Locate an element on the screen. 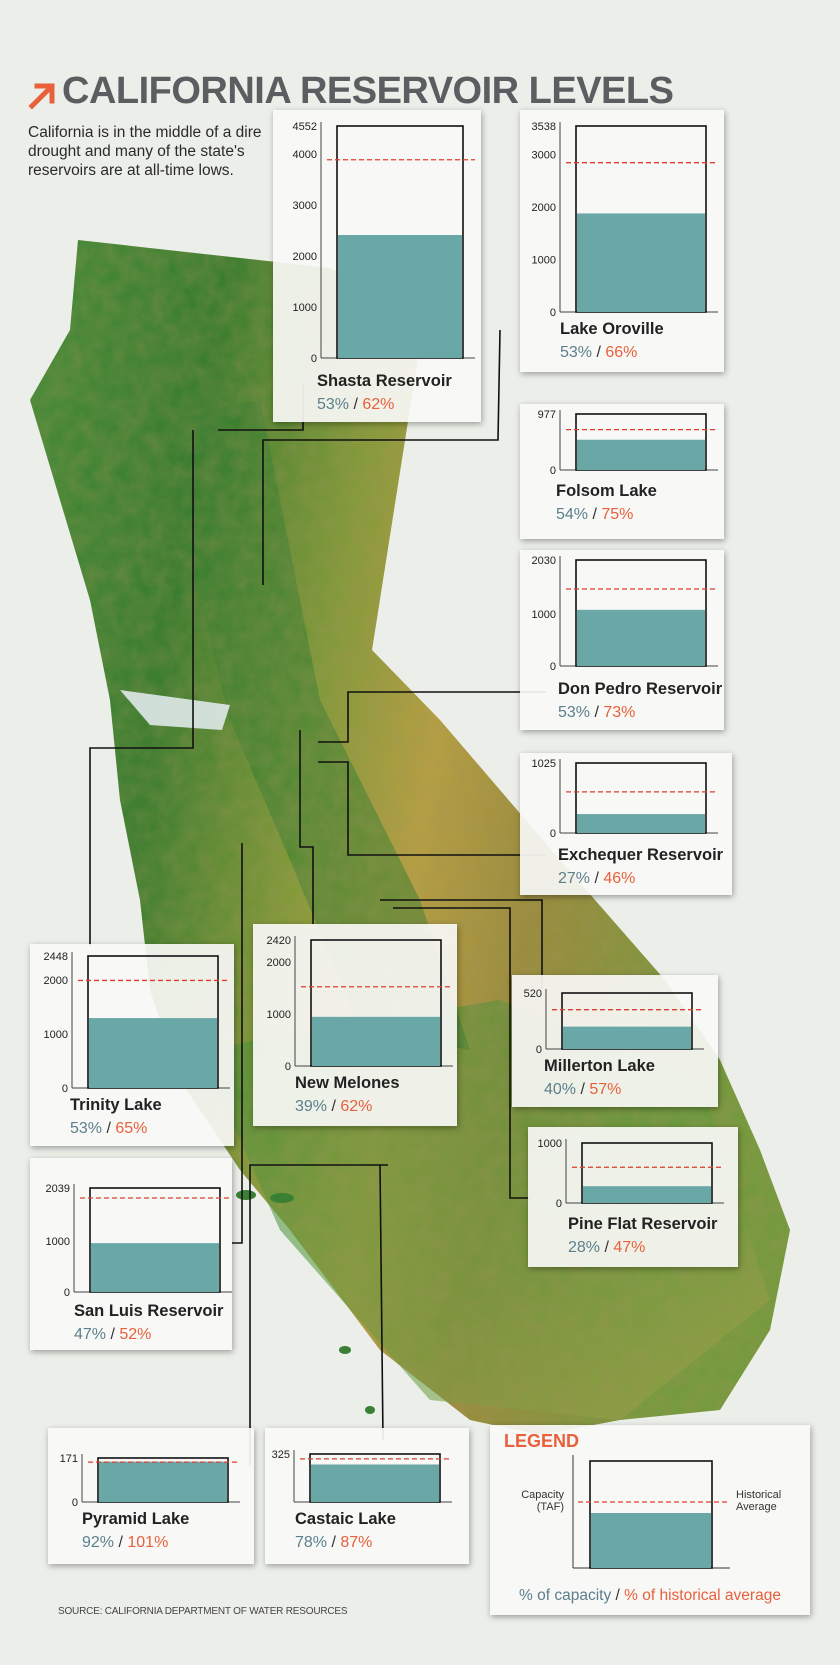 The width and height of the screenshot is (840, 1665). reservoir-card-san-luis-reservoir: 0 1000 2039 San Luis Reservoir 47% / 52% is located at coordinates (131, 1254).